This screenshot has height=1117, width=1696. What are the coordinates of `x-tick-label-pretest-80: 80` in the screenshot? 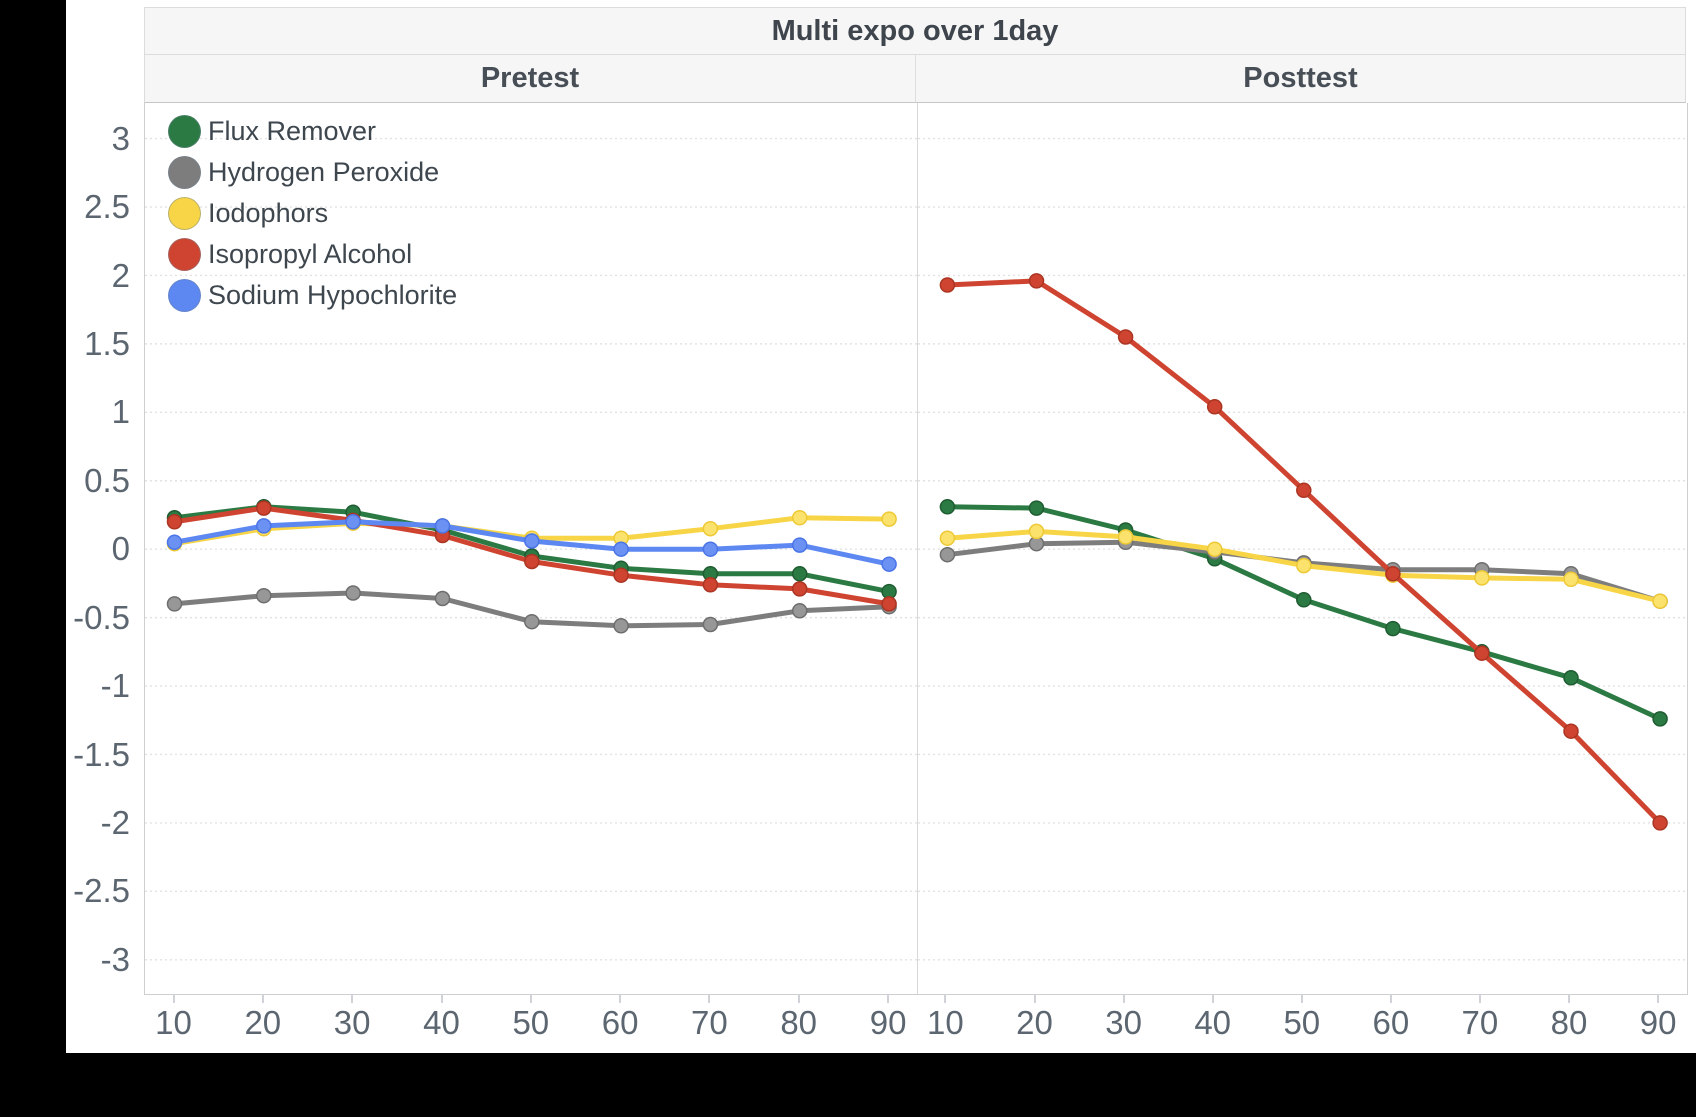 It's located at (799, 1022).